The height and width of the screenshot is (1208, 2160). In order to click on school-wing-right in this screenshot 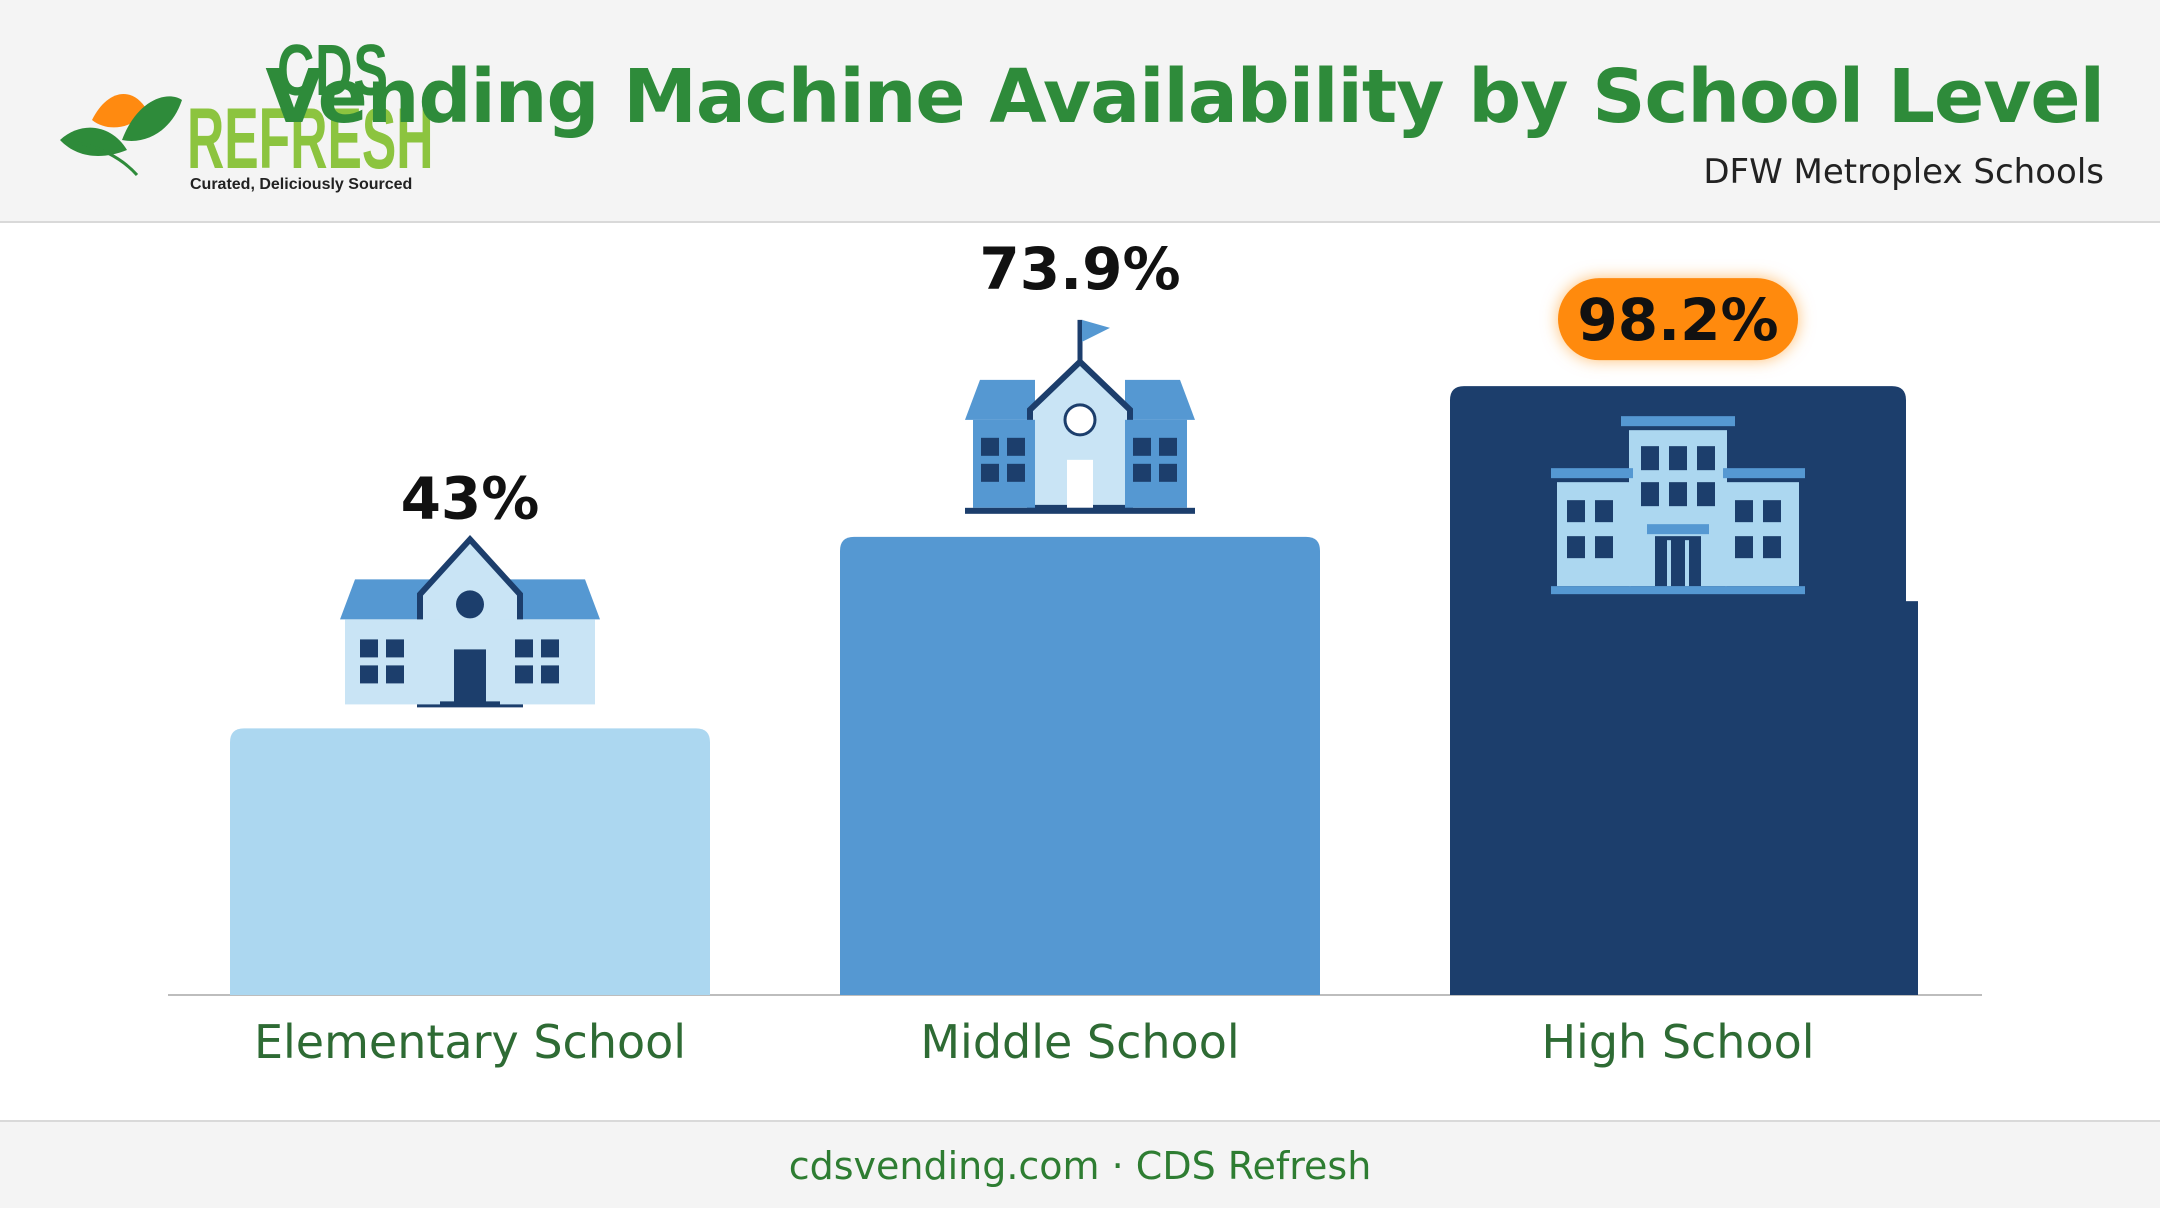, I will do `click(547, 662)`.